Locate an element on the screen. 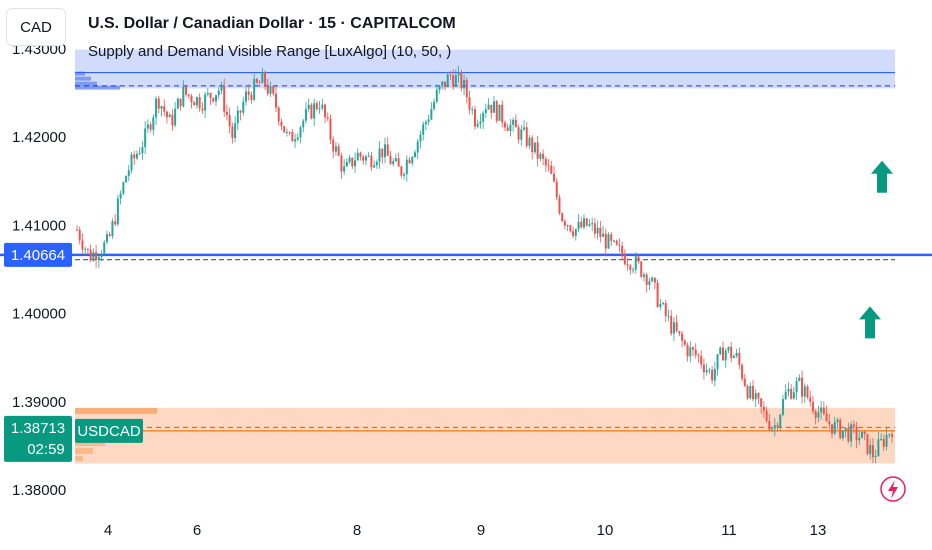 The width and height of the screenshot is (932, 550). last-price-value: 1.38713 is located at coordinates (38, 428).